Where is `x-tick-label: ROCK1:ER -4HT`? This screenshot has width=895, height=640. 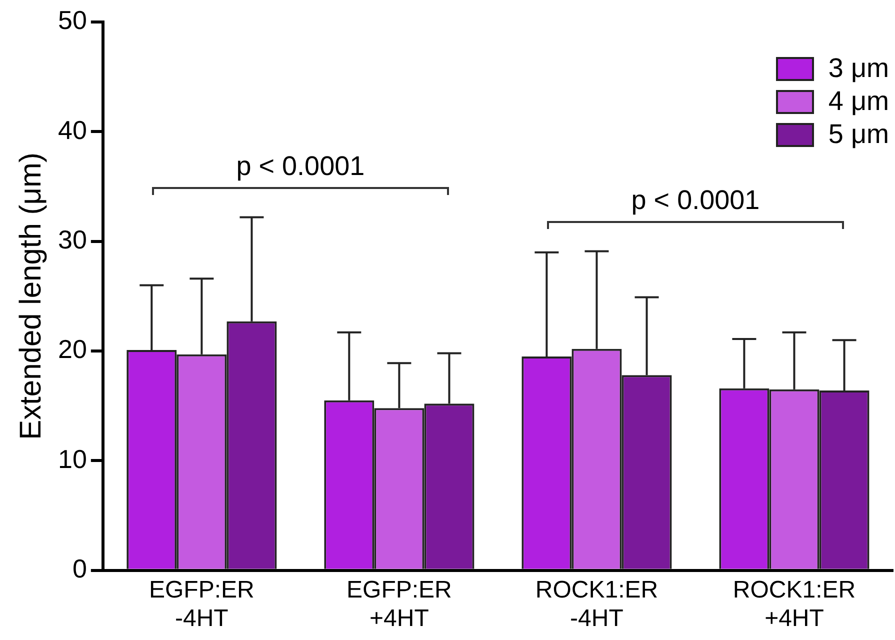
x-tick-label: ROCK1:ER -4HT is located at coordinates (596, 604).